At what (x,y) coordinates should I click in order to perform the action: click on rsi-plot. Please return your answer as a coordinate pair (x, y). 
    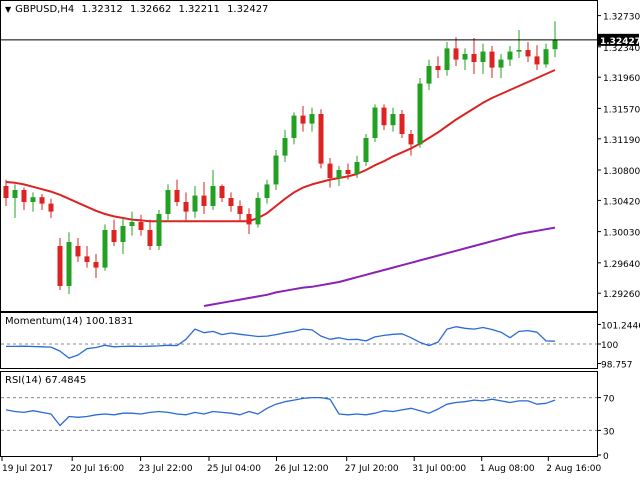
    Looking at the image, I should click on (299, 413).